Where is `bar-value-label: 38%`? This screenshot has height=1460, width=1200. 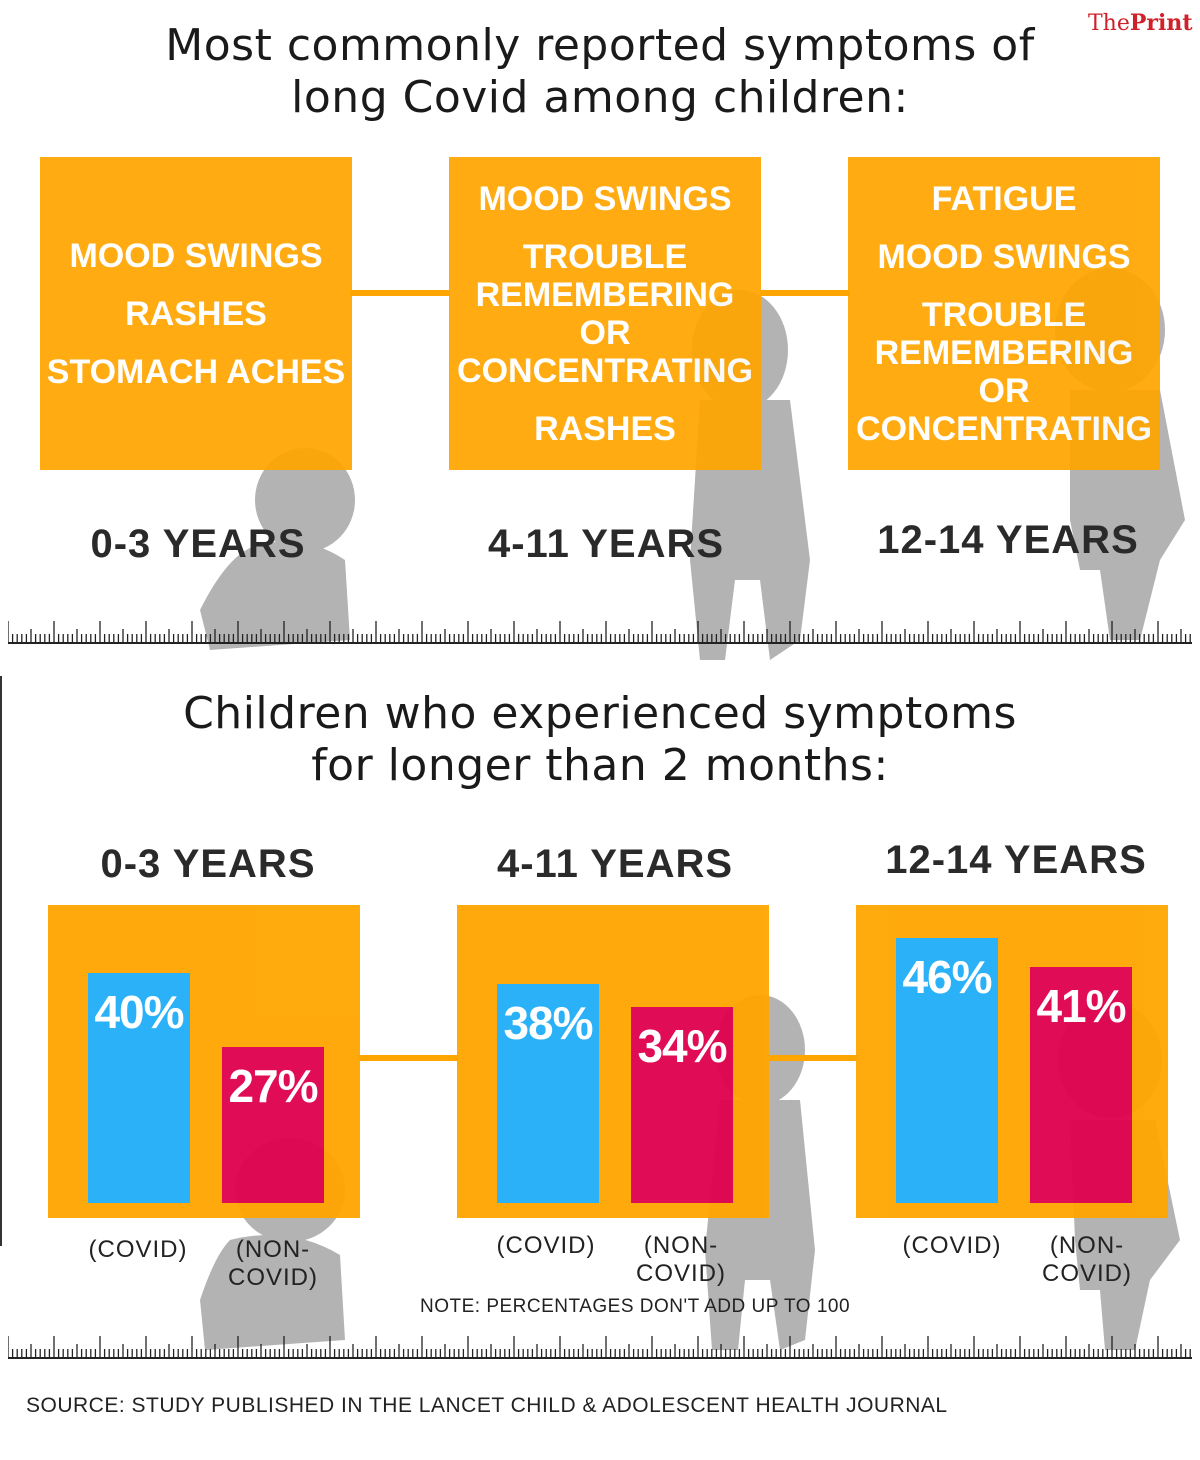 bar-value-label: 38% is located at coordinates (548, 1023).